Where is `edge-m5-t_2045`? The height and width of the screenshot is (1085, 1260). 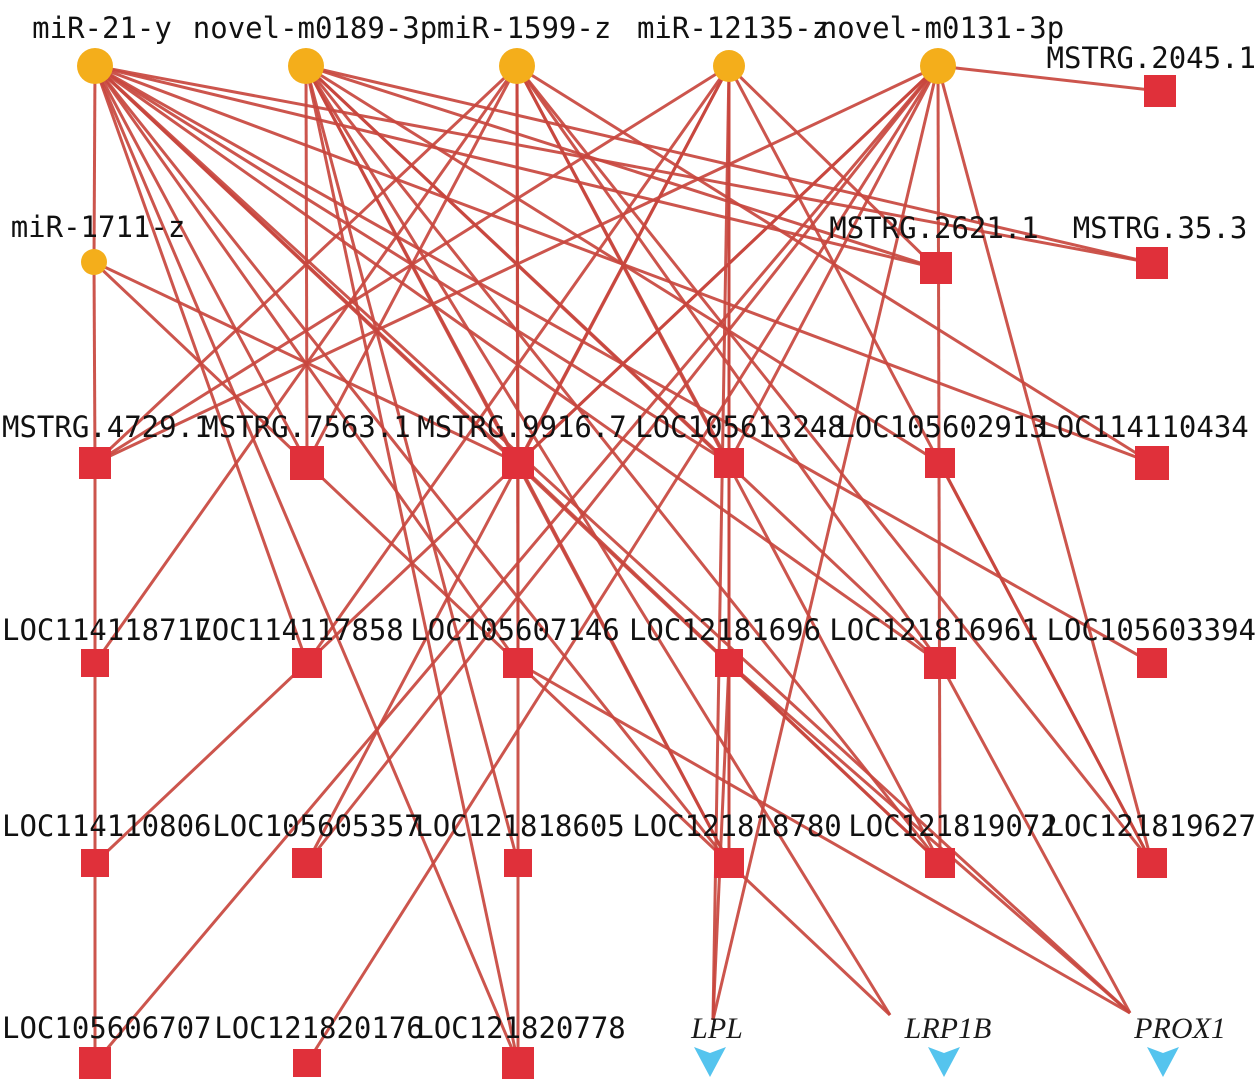 edge-m5-t_2045 is located at coordinates (1049, 78).